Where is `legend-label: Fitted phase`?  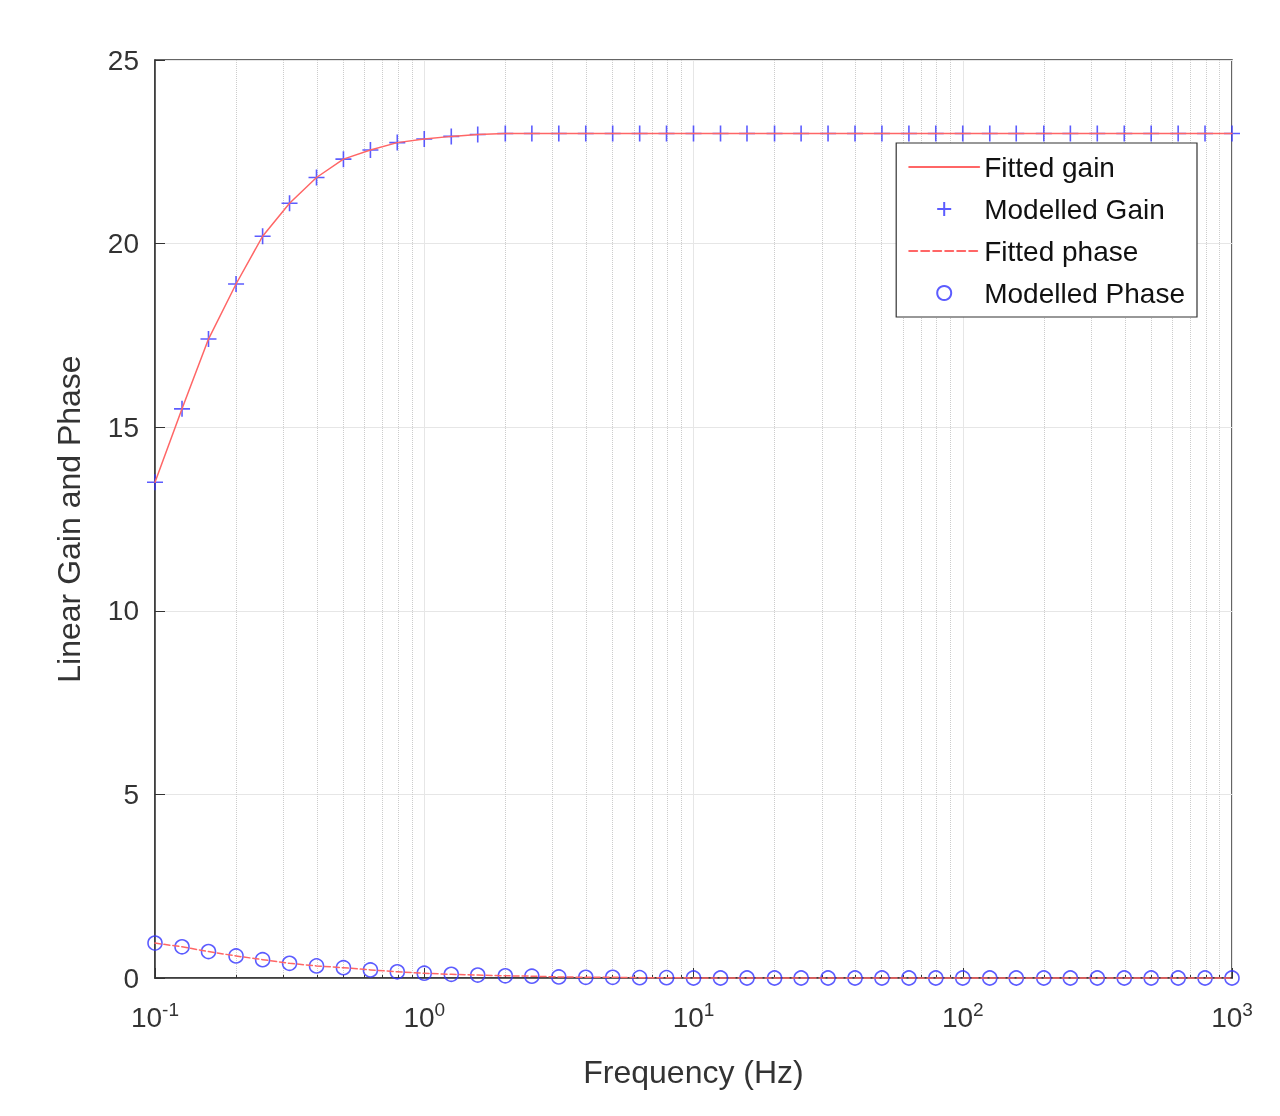 legend-label: Fitted phase is located at coordinates (1061, 251).